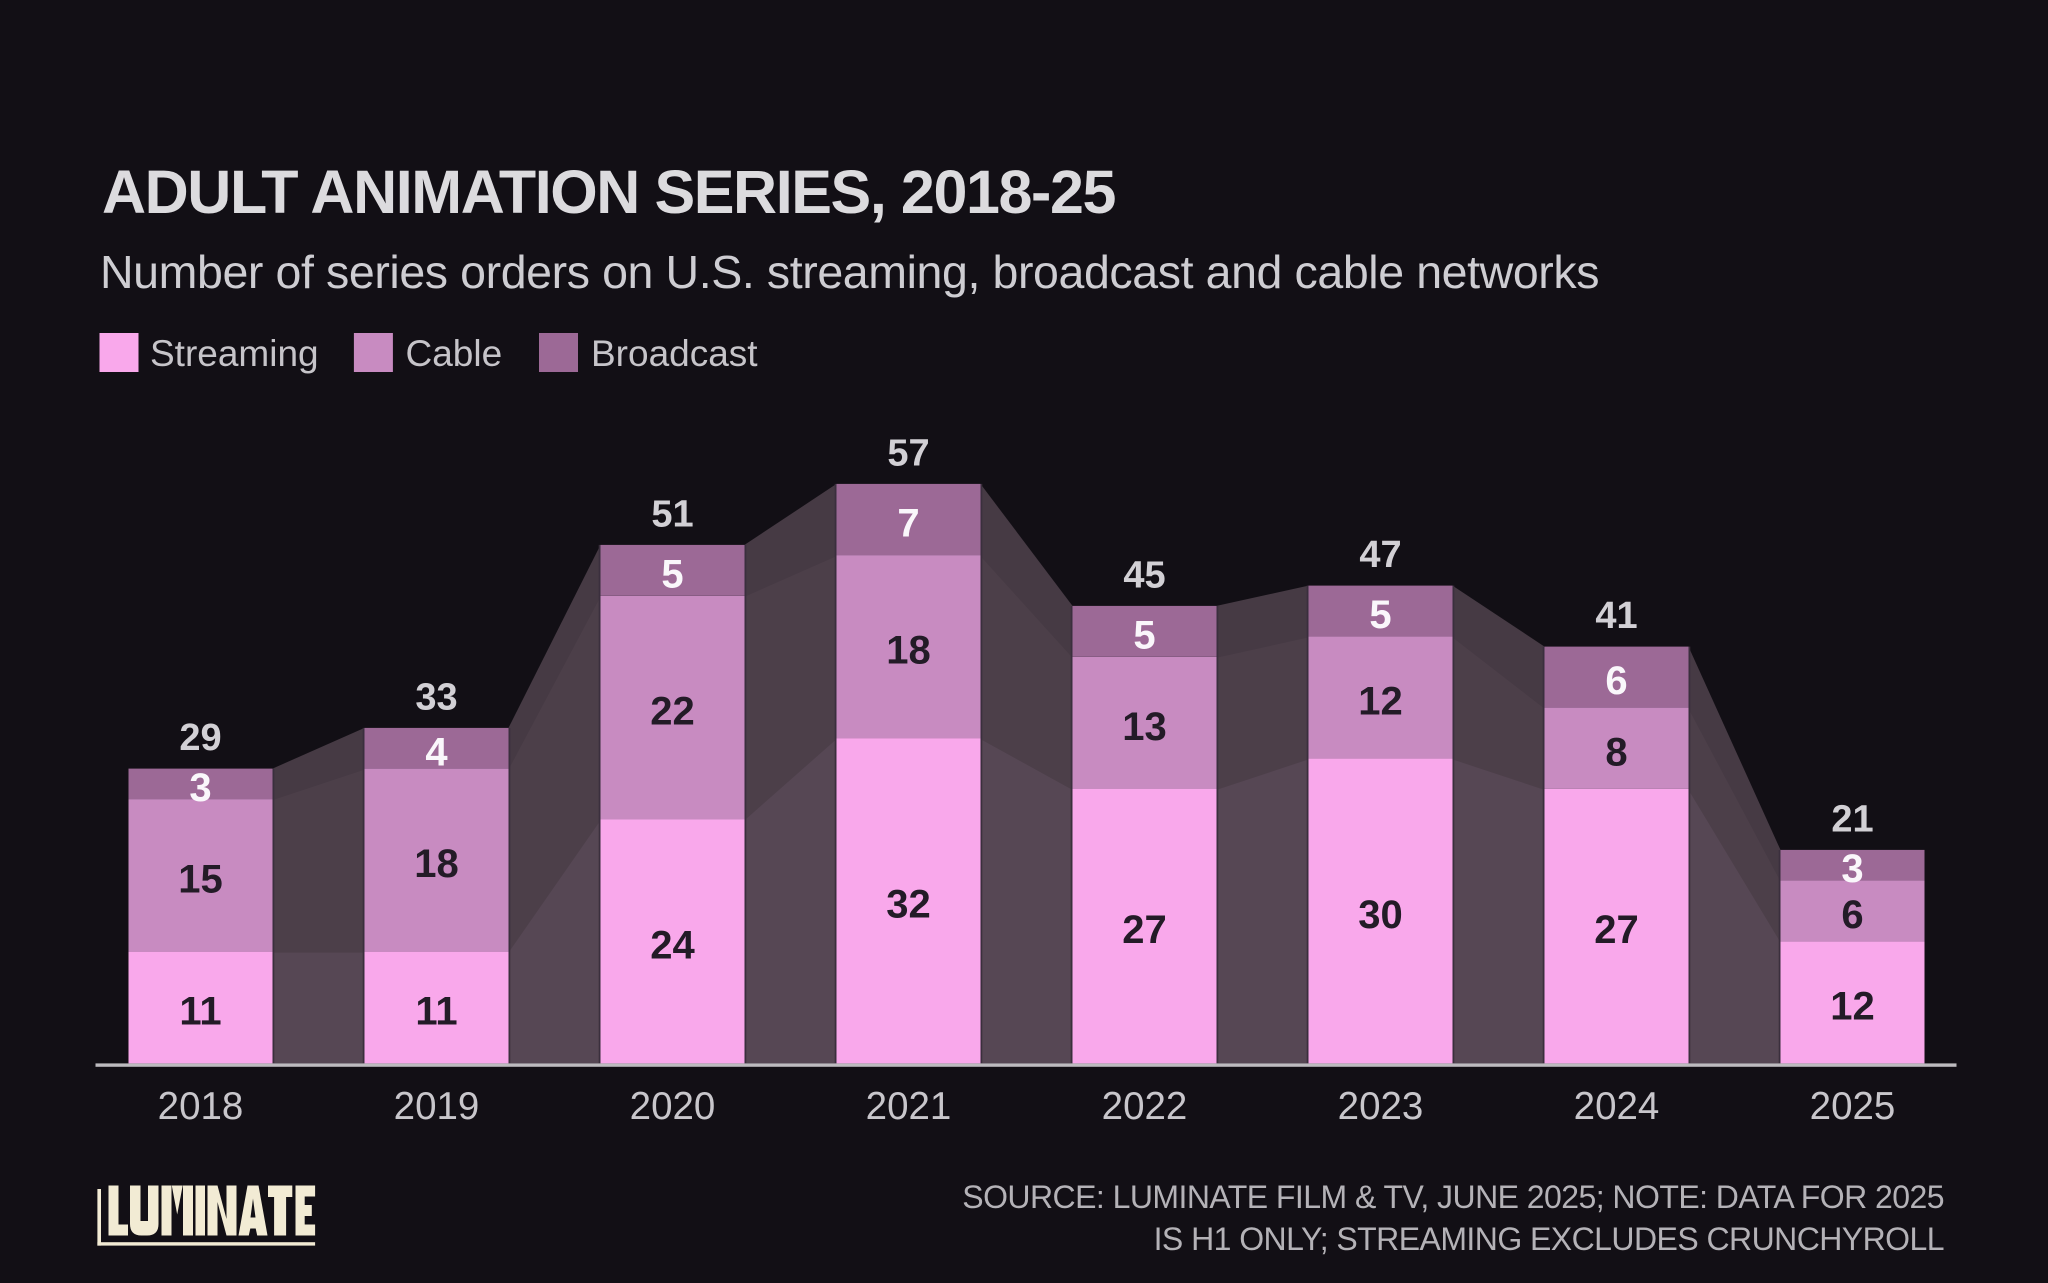  I want to click on svg-text: 57, so click(908, 453).